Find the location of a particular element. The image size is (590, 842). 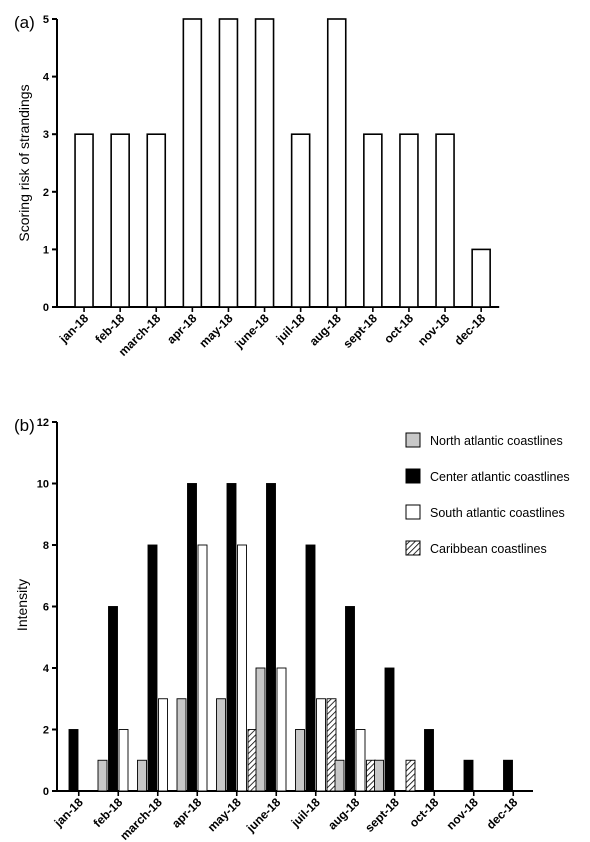

chart-a-y-axis-label: Scoring risk of strandings is located at coordinates (24, 162).